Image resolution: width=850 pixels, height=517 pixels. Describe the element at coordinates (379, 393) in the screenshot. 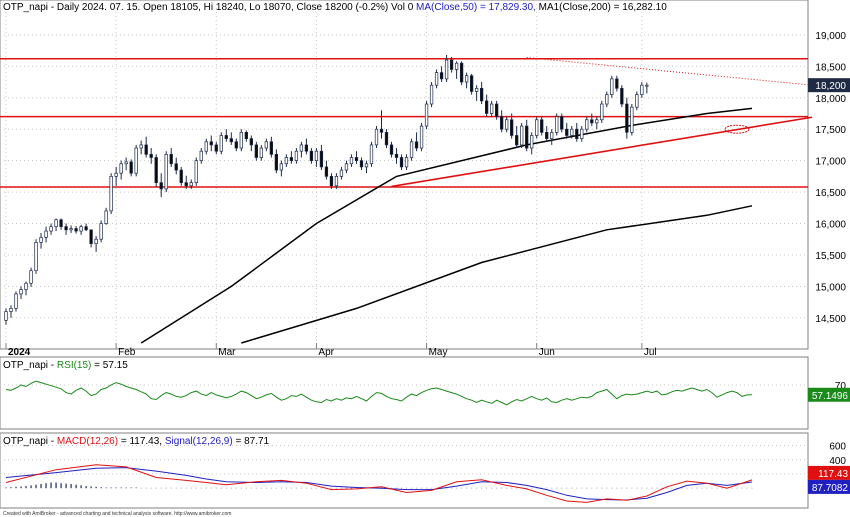

I see `rsi-line` at that location.